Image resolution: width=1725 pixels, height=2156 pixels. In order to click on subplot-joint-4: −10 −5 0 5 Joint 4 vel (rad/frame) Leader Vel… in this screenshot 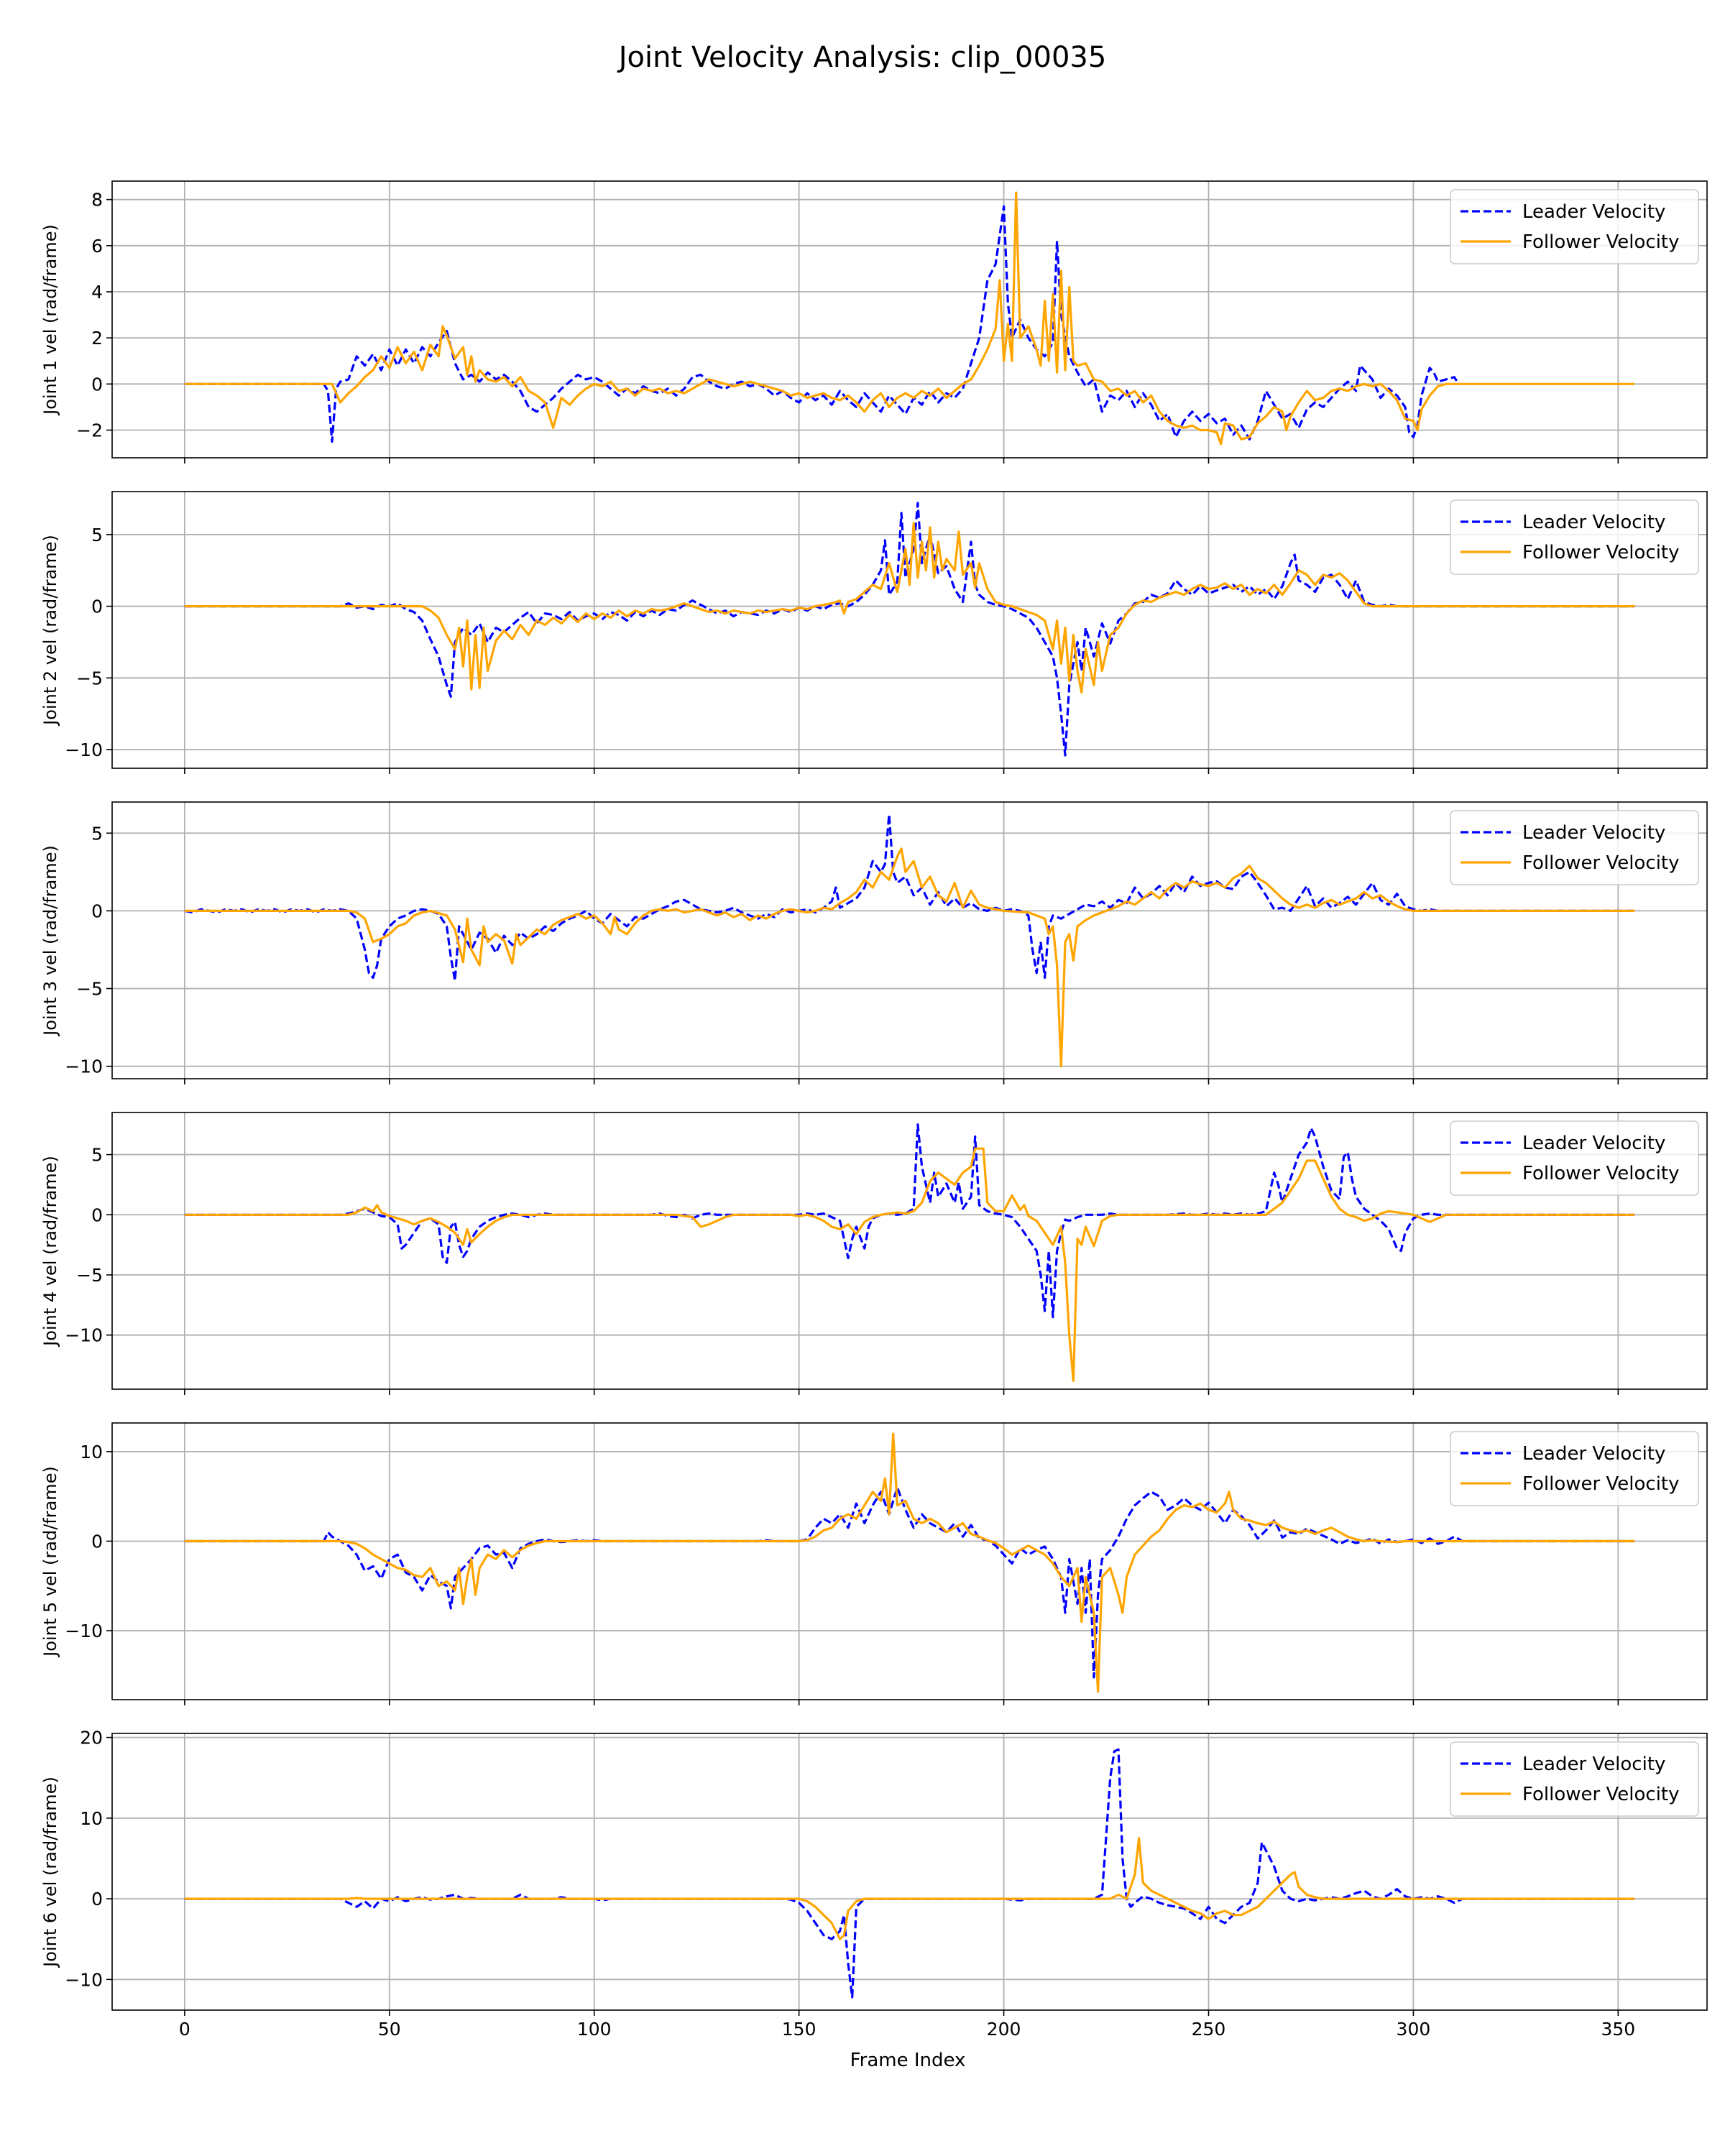, I will do `click(874, 1253)`.